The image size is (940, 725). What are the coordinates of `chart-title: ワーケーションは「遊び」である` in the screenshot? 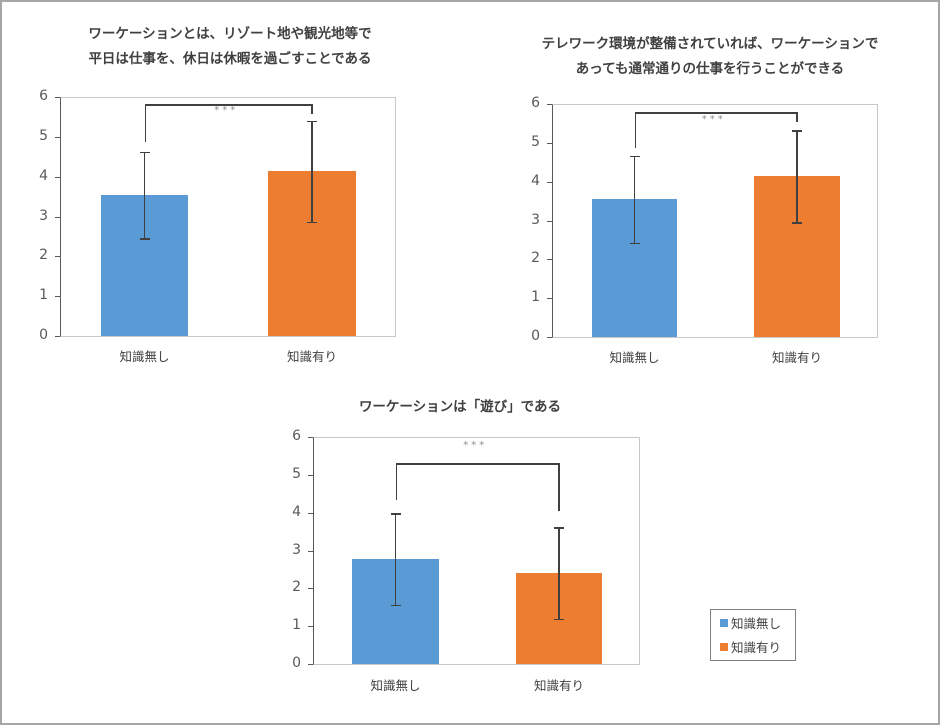 It's located at (460, 407).